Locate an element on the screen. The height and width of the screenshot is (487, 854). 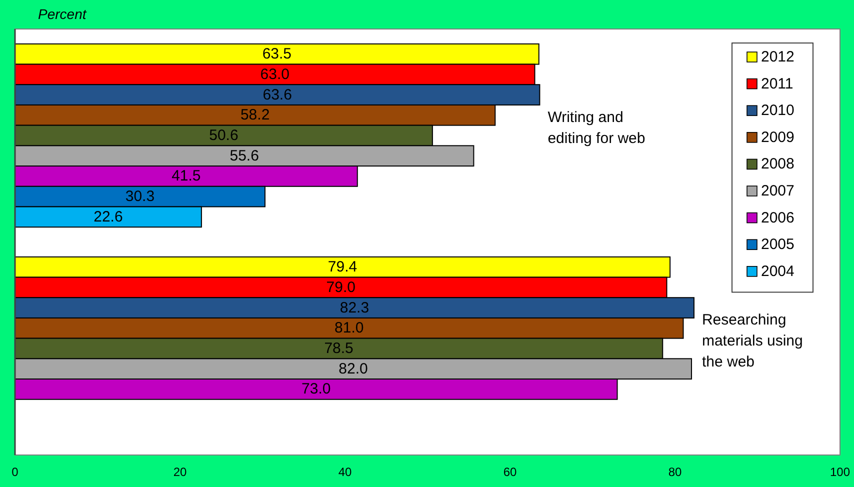
x-tick-label: 80 is located at coordinates (675, 472).